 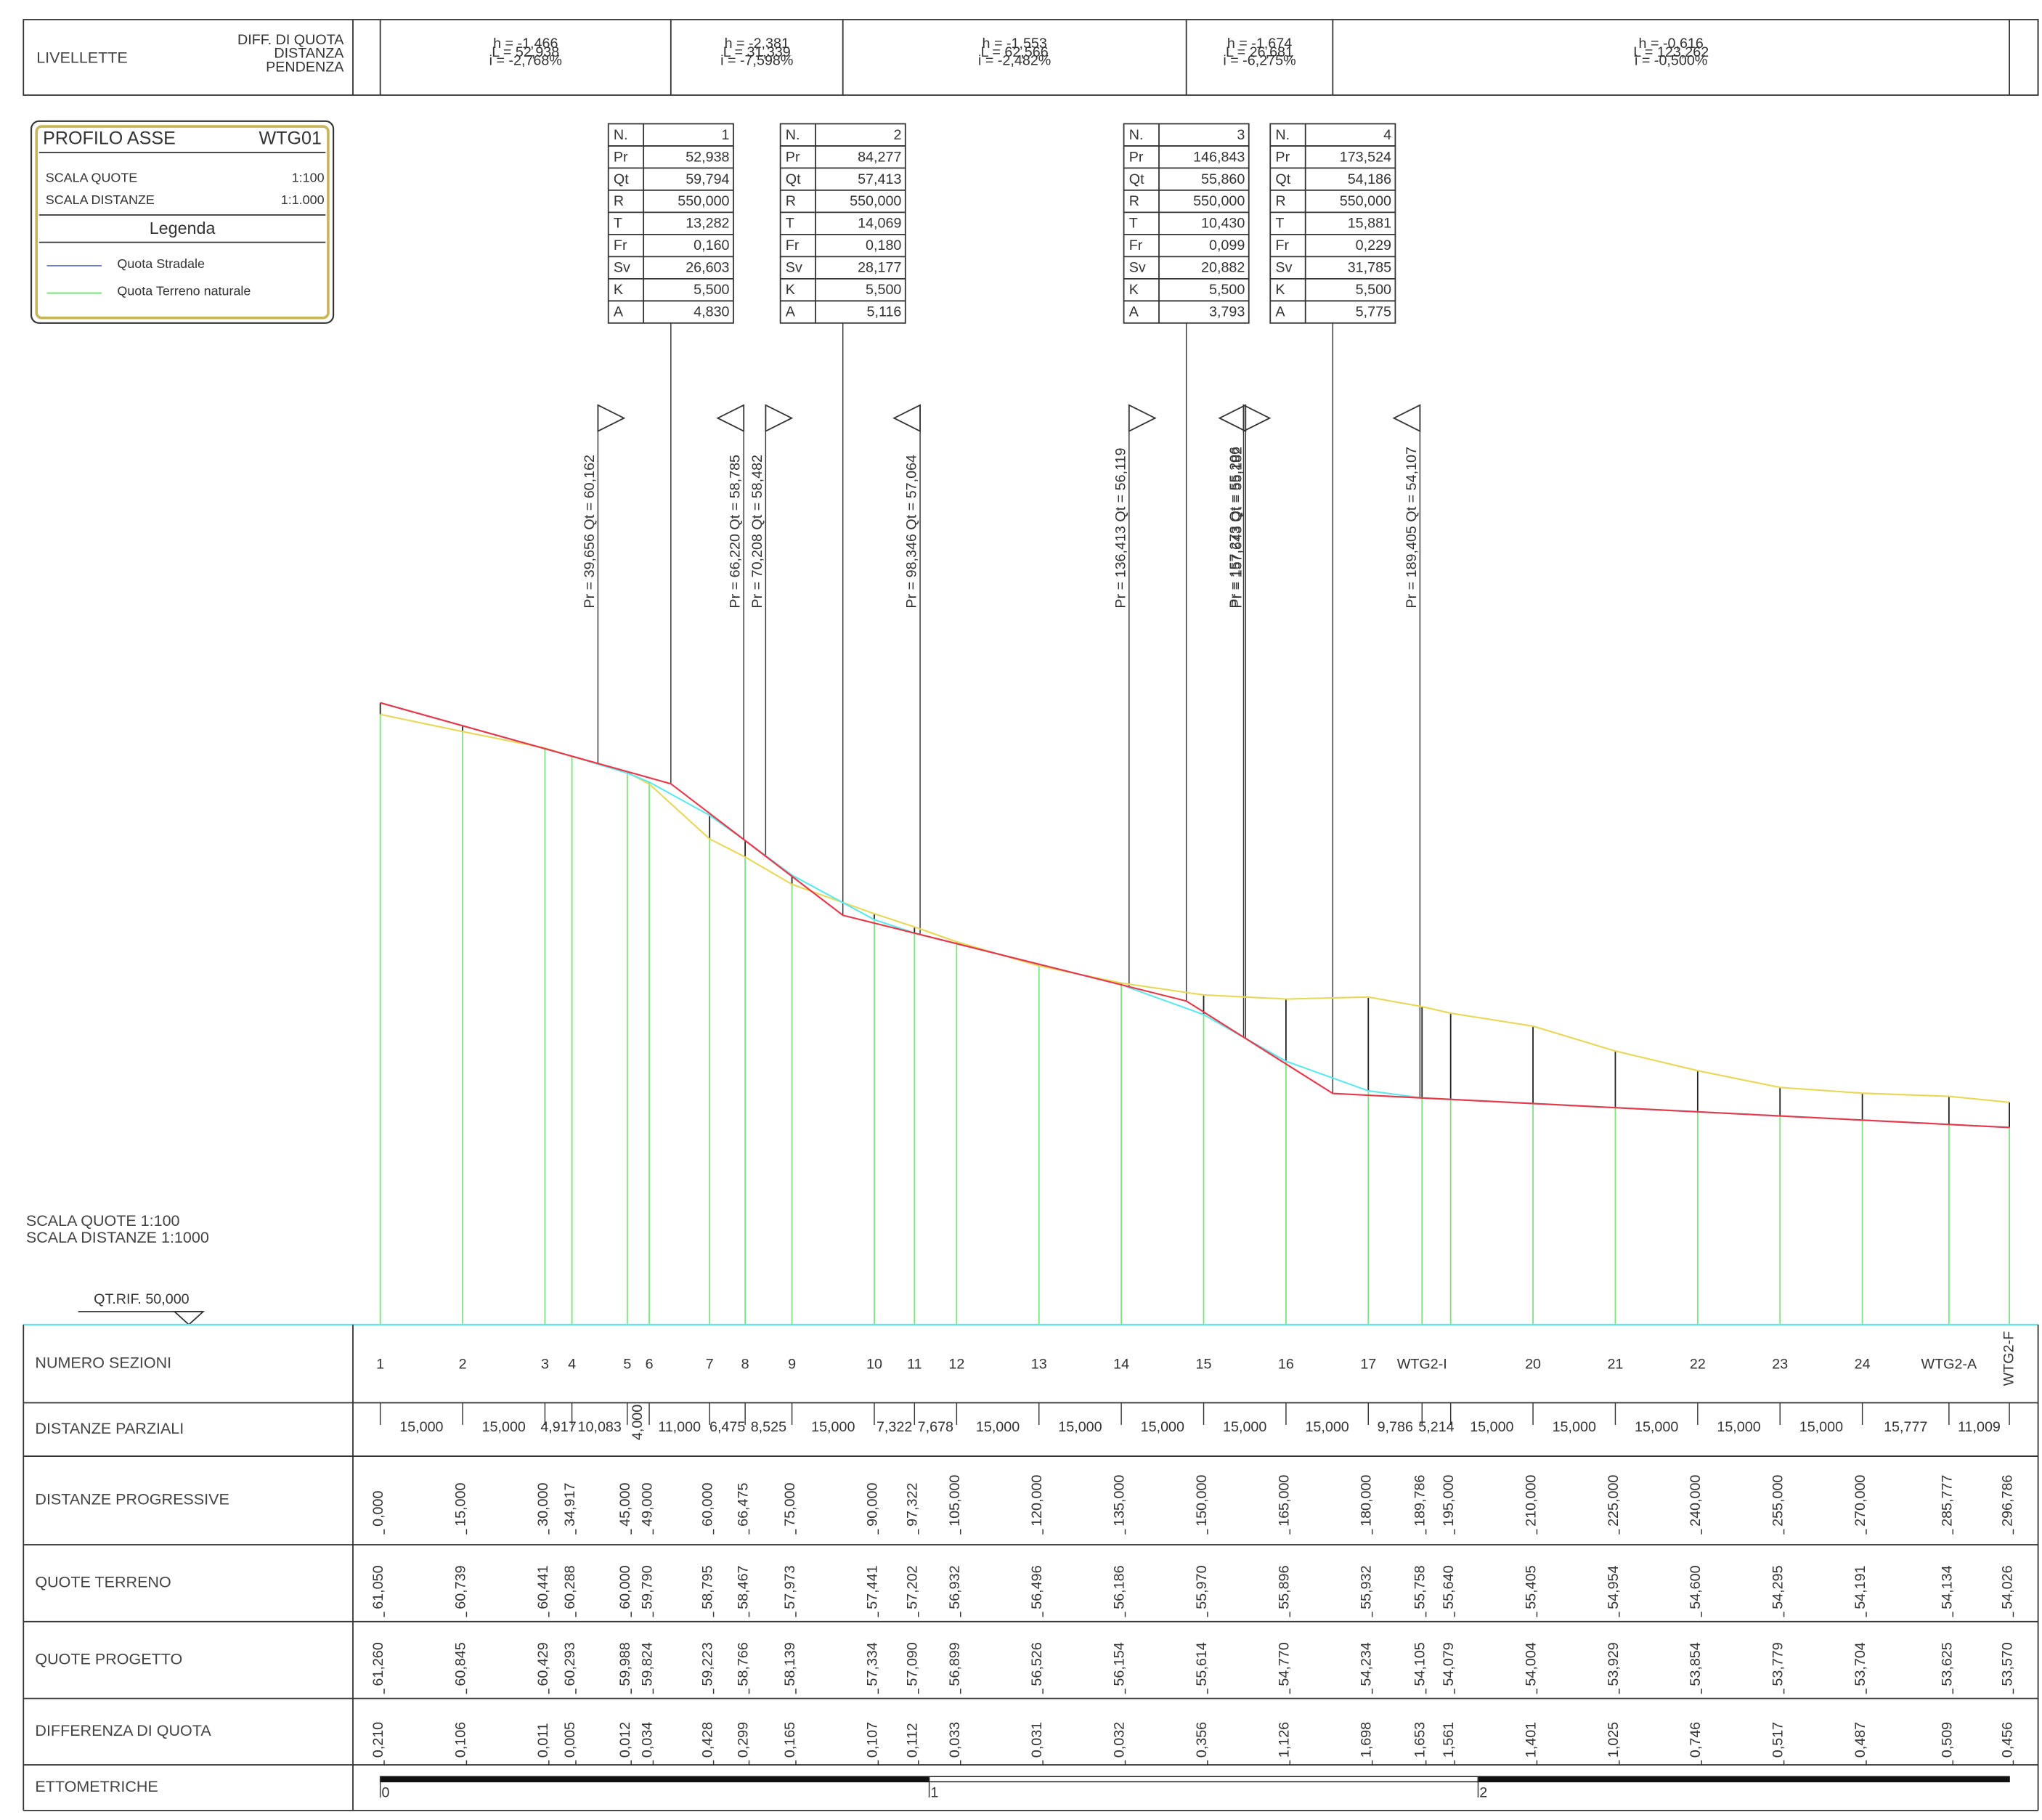 What do you see at coordinates (1863, 1365) in the screenshot?
I see `section-number: 24` at bounding box center [1863, 1365].